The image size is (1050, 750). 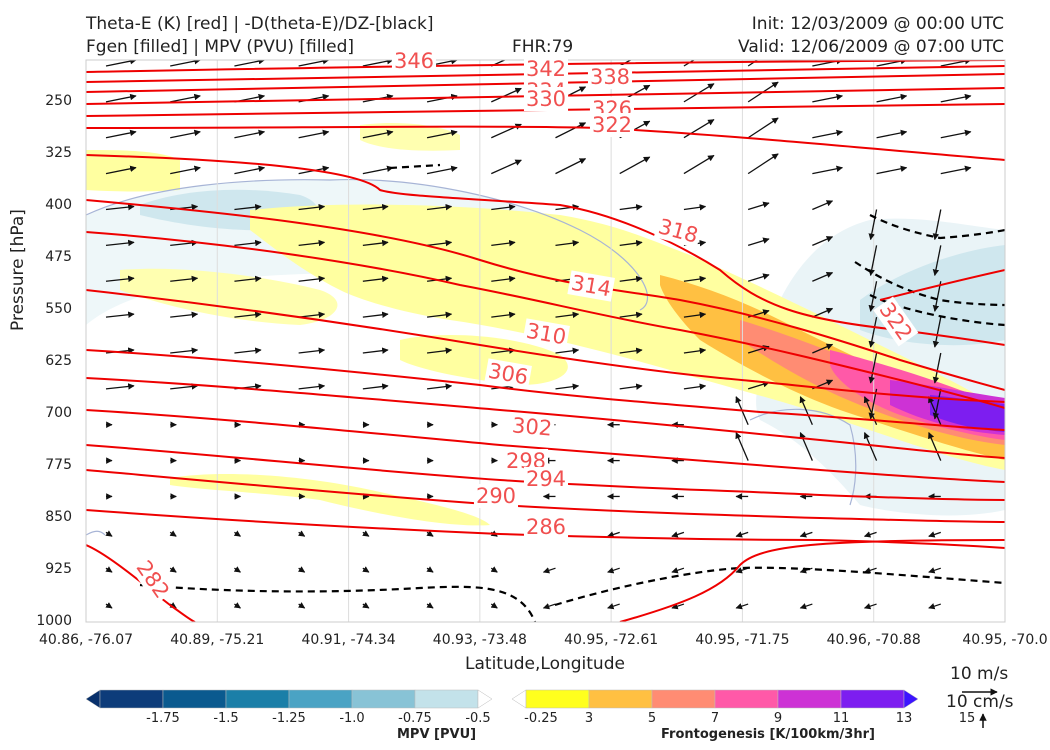 What do you see at coordinates (229, 296) in the screenshot?
I see `fgen-mid-left` at bounding box center [229, 296].